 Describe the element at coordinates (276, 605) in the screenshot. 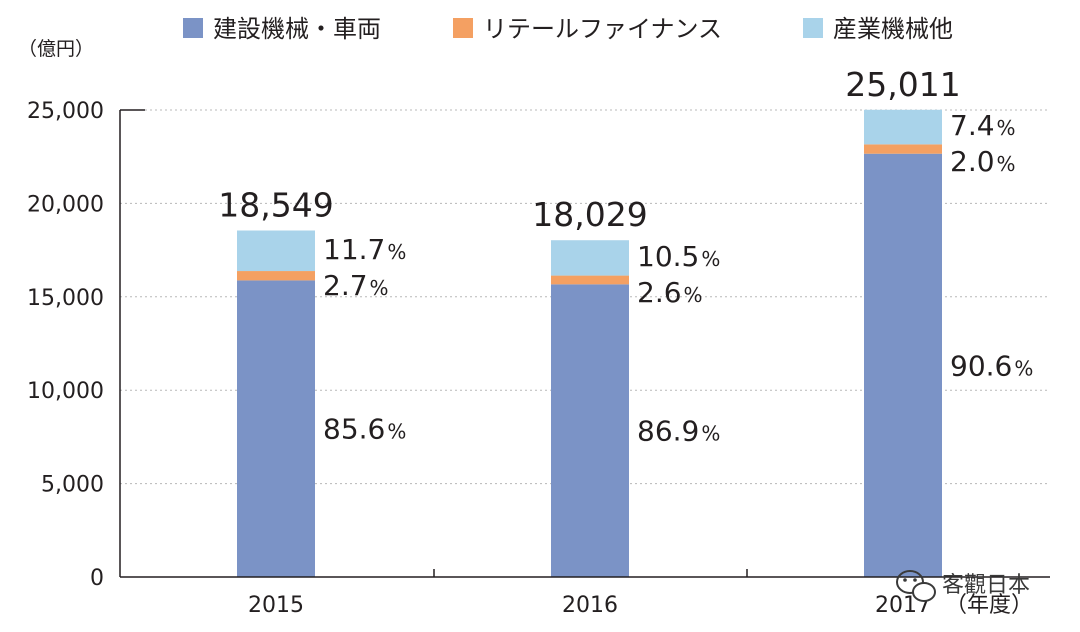

I see `x-tick-label-2015: 2015` at that location.